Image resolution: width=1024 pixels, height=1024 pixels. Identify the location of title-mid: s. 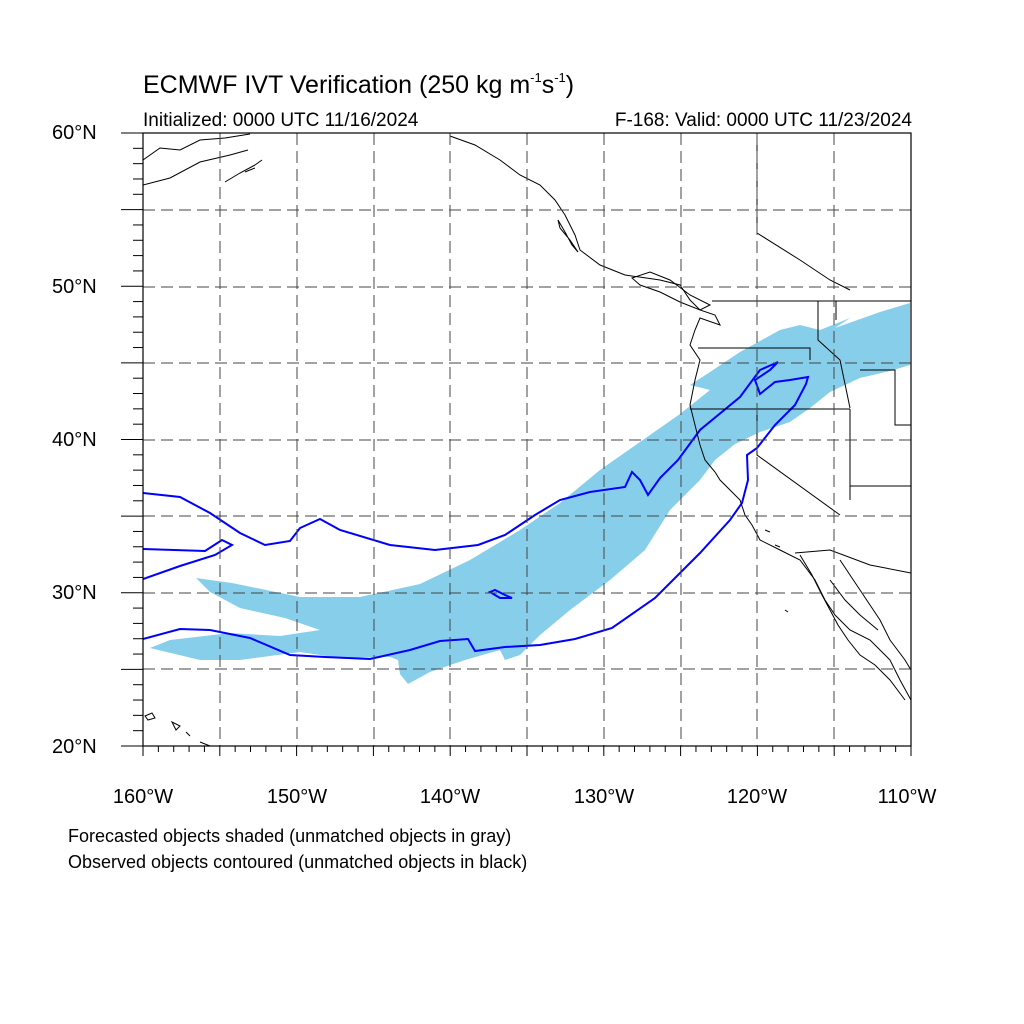
(548, 85).